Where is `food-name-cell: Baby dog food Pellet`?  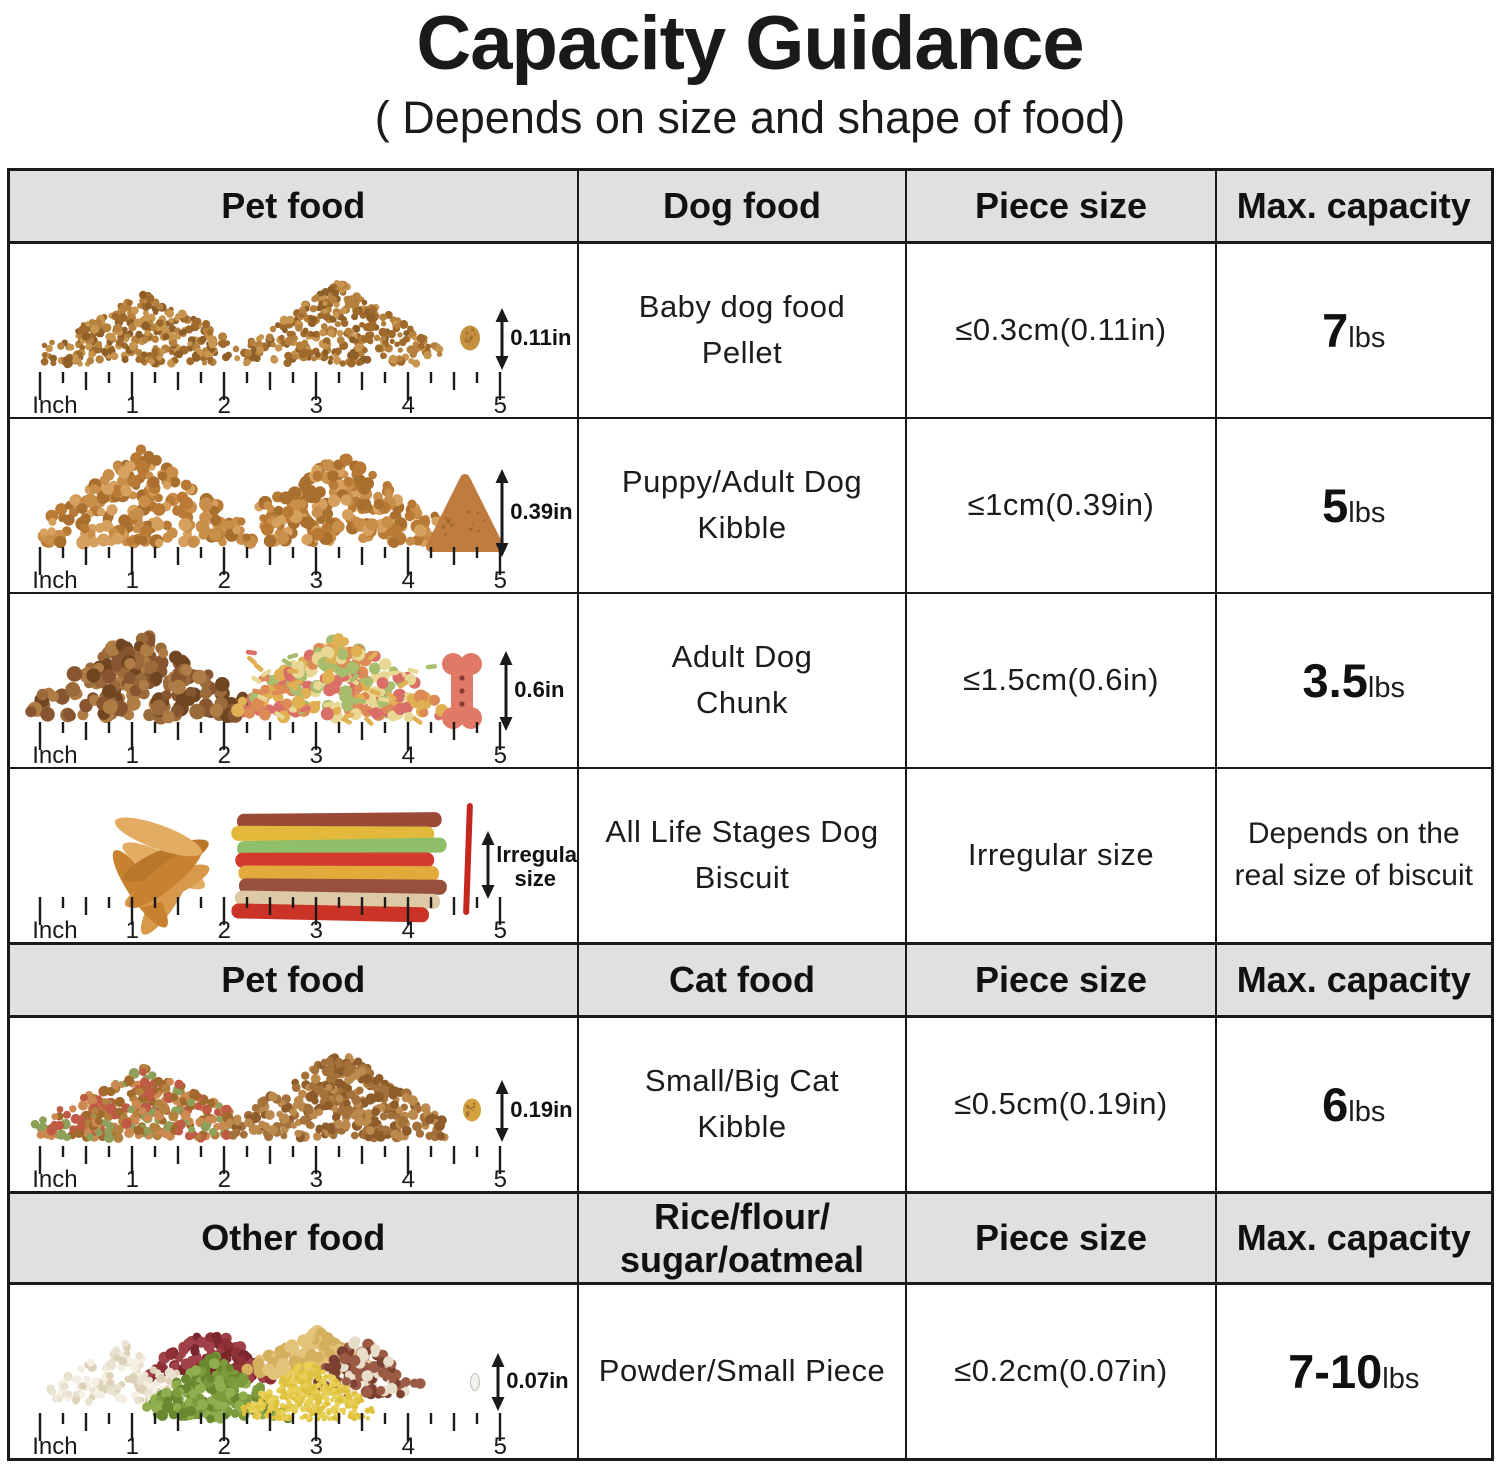 food-name-cell: Baby dog food Pellet is located at coordinates (742, 330).